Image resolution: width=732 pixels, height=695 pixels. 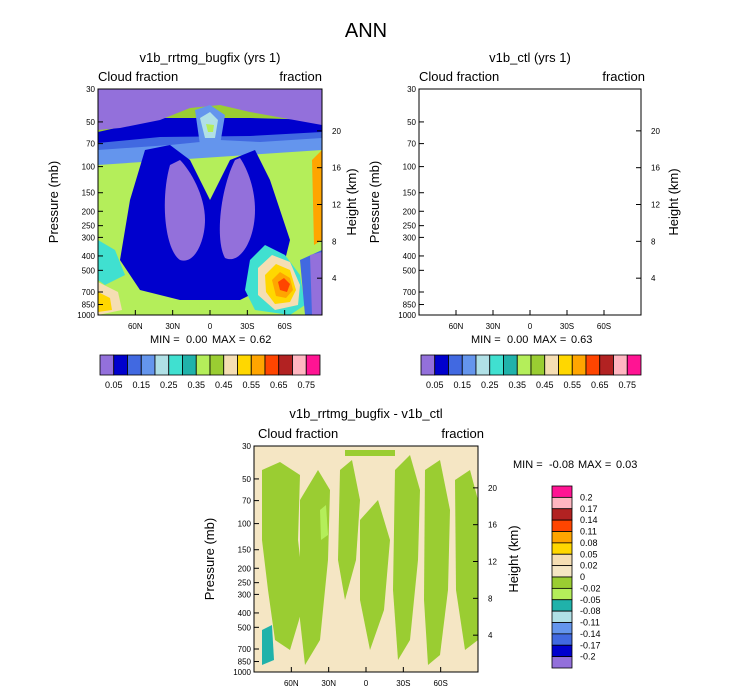 I want to click on y-tick-label: 500, so click(x=245, y=627).